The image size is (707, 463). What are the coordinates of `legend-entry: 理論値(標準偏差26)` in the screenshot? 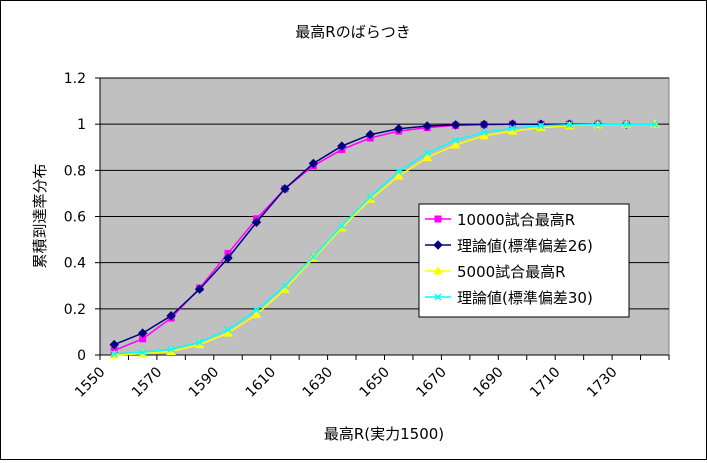 It's located at (509, 246).